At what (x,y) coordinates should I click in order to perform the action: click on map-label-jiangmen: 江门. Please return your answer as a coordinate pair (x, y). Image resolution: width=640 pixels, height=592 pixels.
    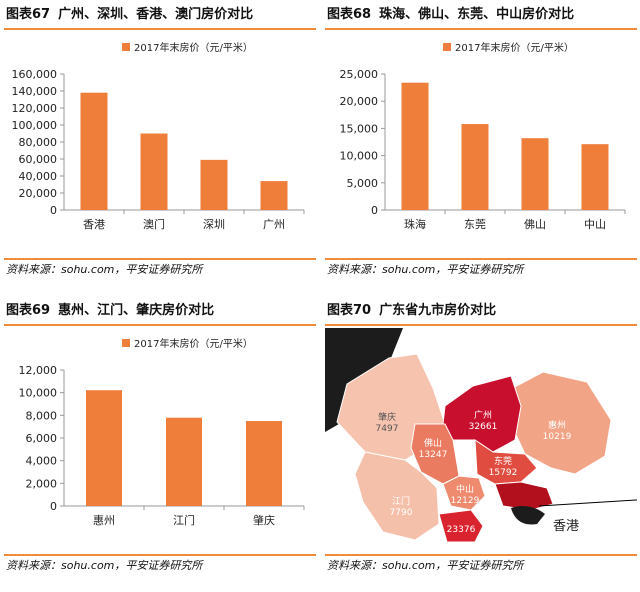
    Looking at the image, I should click on (401, 501).